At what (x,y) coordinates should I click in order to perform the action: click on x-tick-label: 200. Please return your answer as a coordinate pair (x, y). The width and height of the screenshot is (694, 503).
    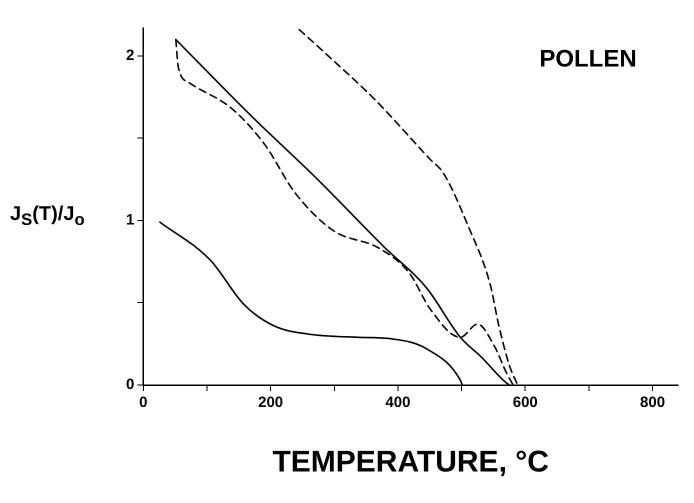
    Looking at the image, I should click on (271, 403).